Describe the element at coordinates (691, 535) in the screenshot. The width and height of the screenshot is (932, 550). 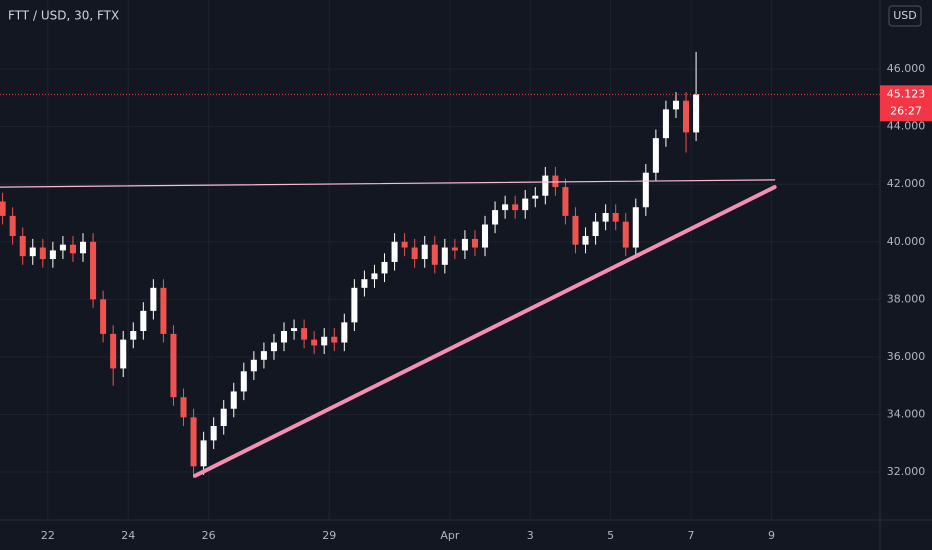
I see `x-tick-label: 7` at that location.